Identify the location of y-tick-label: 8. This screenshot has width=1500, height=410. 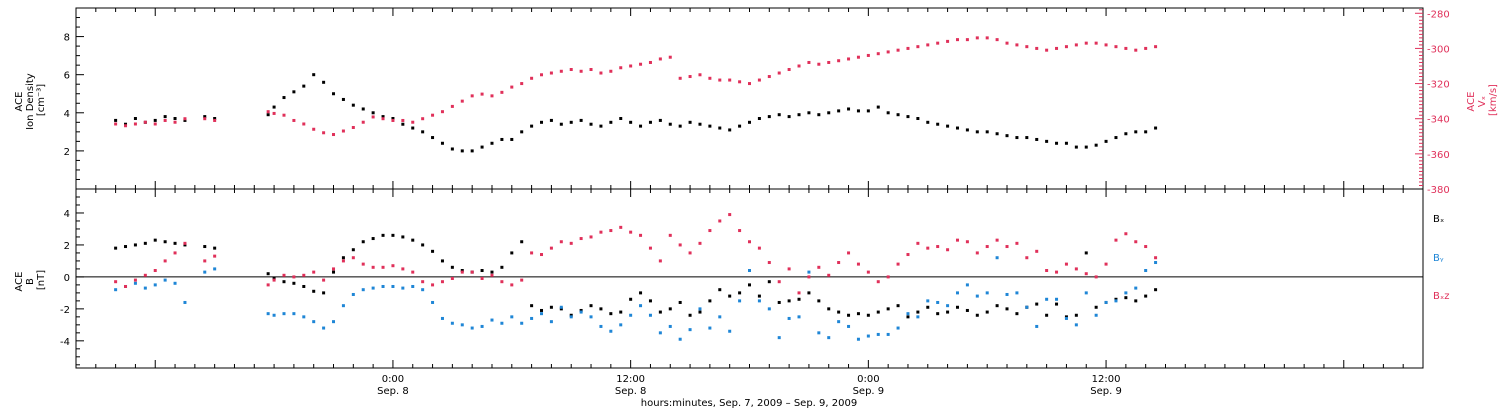
(67, 38).